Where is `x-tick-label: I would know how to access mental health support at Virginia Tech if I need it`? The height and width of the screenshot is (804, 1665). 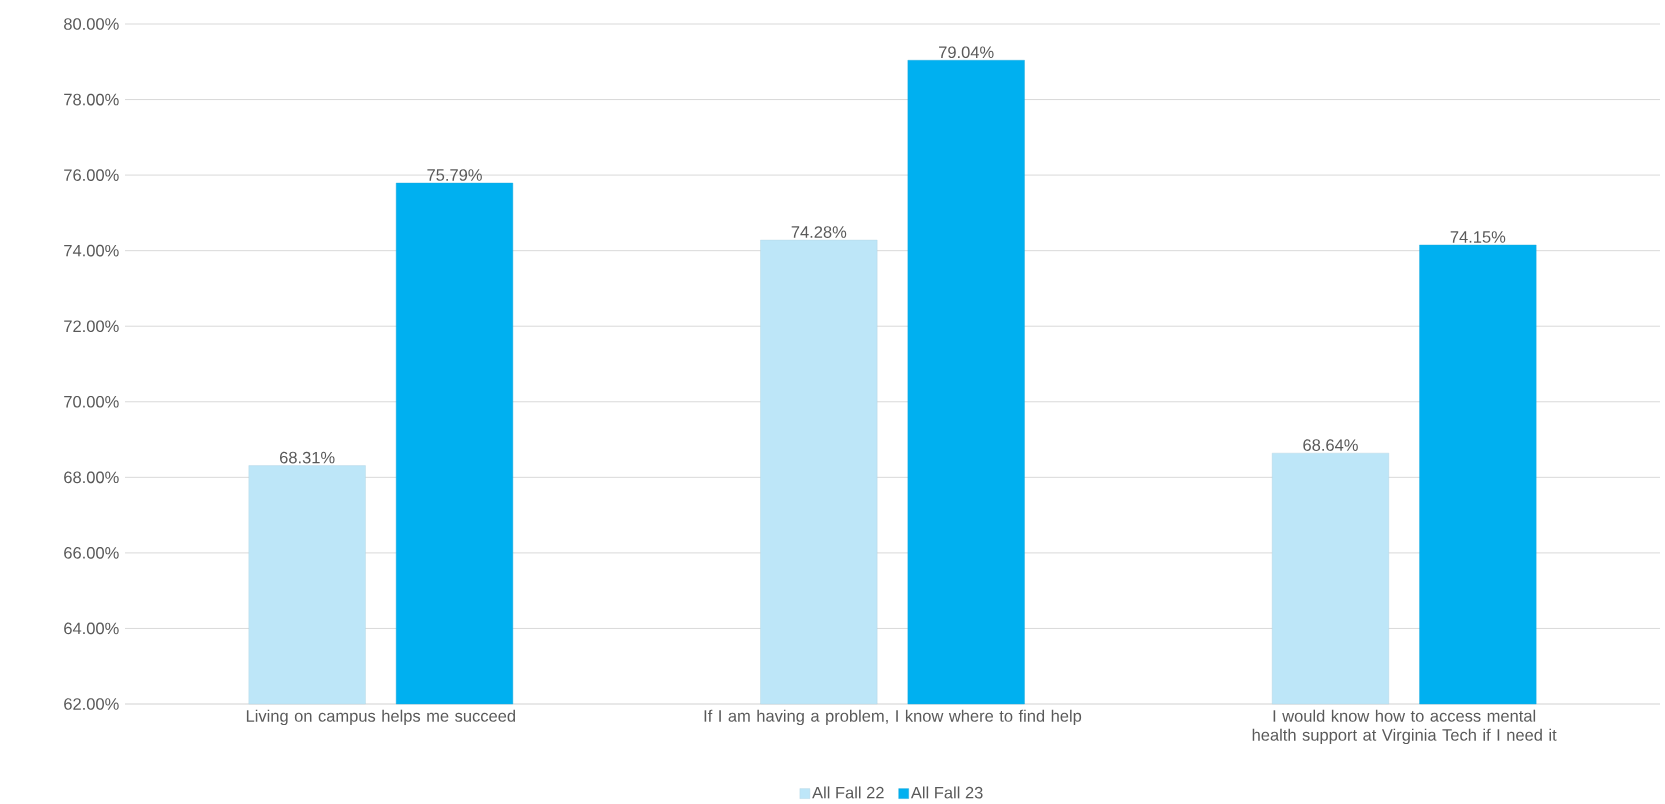 x-tick-label: I would know how to access mental health support at Virginia Tech if I need it is located at coordinates (1404, 727).